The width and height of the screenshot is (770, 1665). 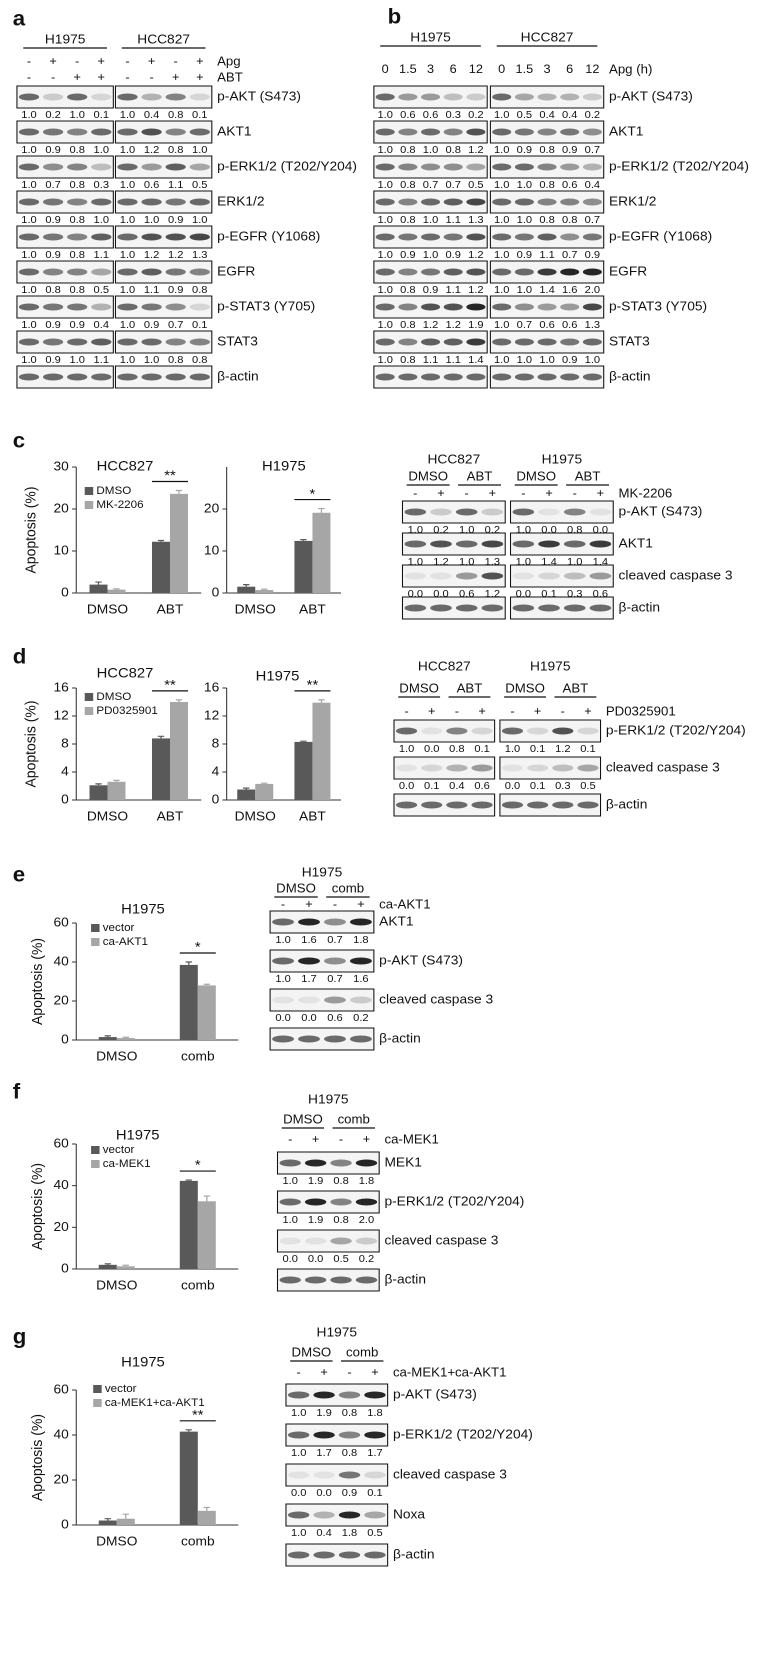 What do you see at coordinates (126, 711) in the screenshot?
I see `legend-label: PD0325901` at bounding box center [126, 711].